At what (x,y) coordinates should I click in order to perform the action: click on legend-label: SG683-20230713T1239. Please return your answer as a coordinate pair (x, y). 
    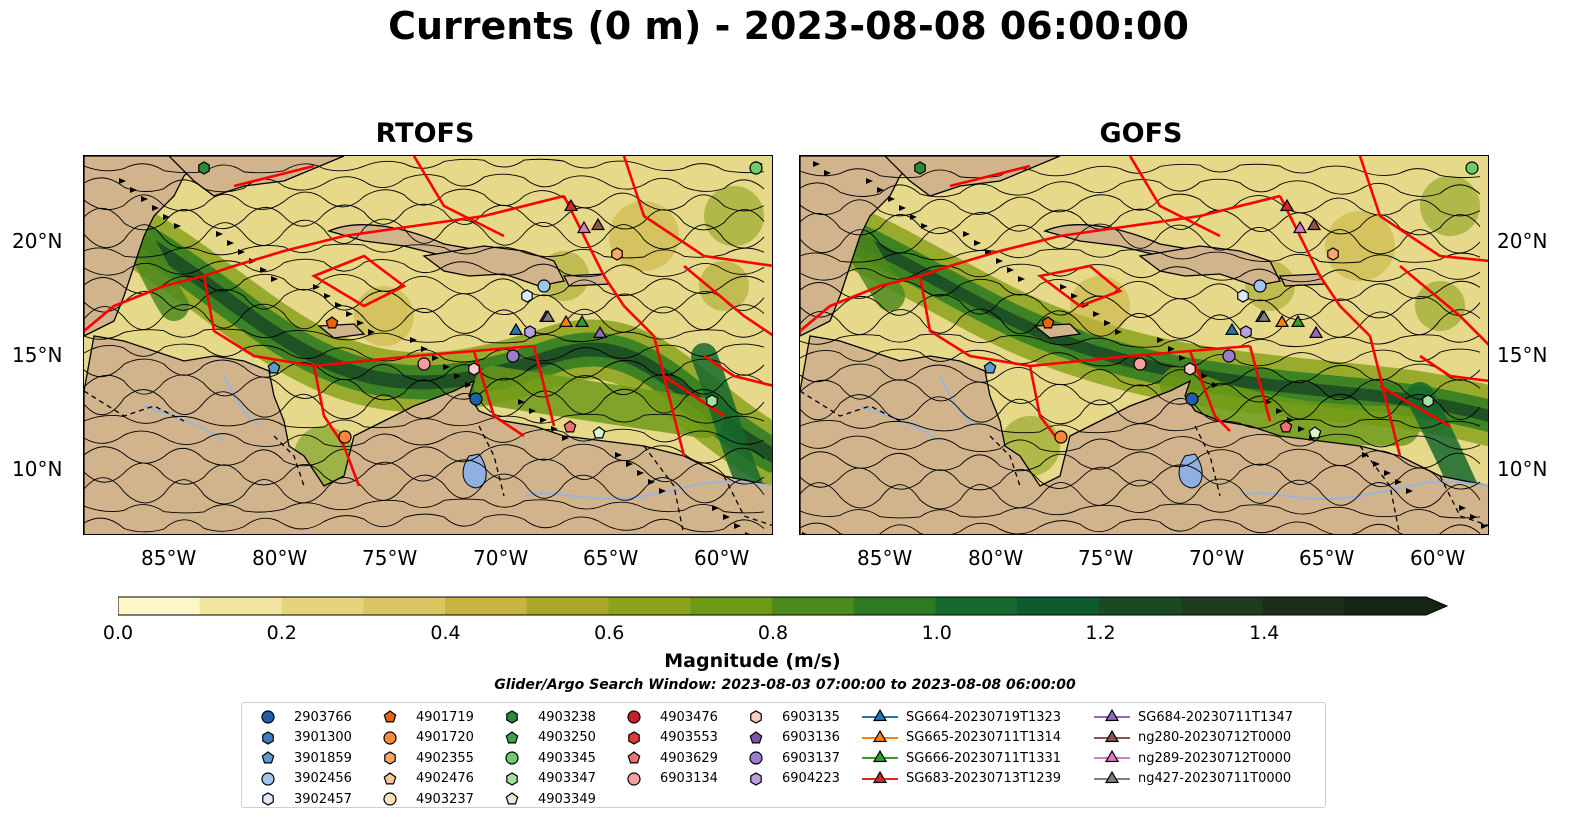
    Looking at the image, I should click on (984, 779).